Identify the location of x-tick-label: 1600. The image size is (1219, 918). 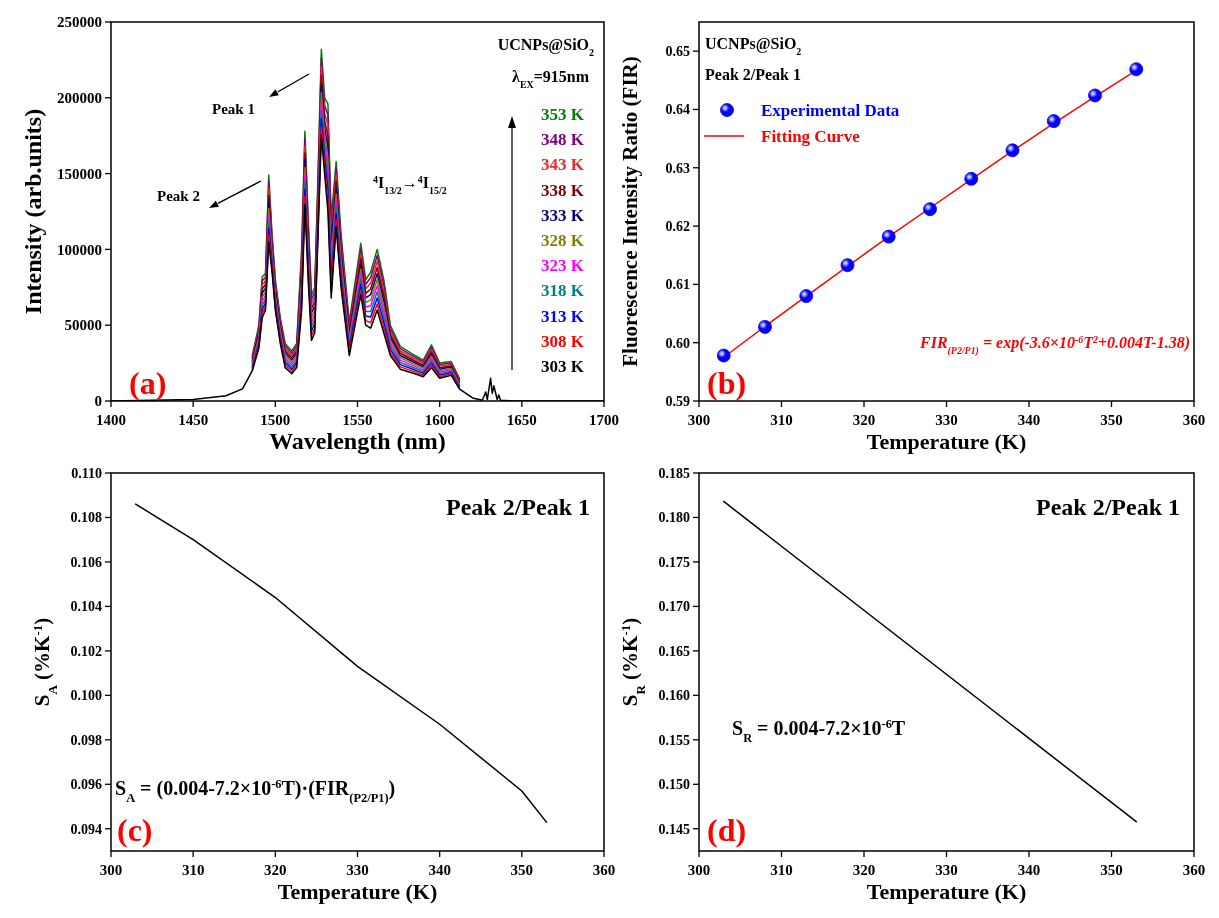
(439, 420).